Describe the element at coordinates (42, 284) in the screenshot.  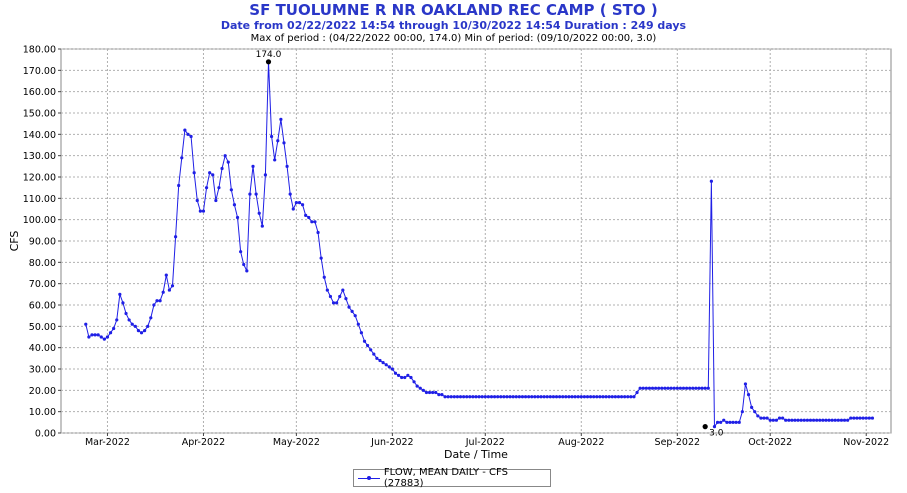
I see `y-tick-label: 70.00` at that location.